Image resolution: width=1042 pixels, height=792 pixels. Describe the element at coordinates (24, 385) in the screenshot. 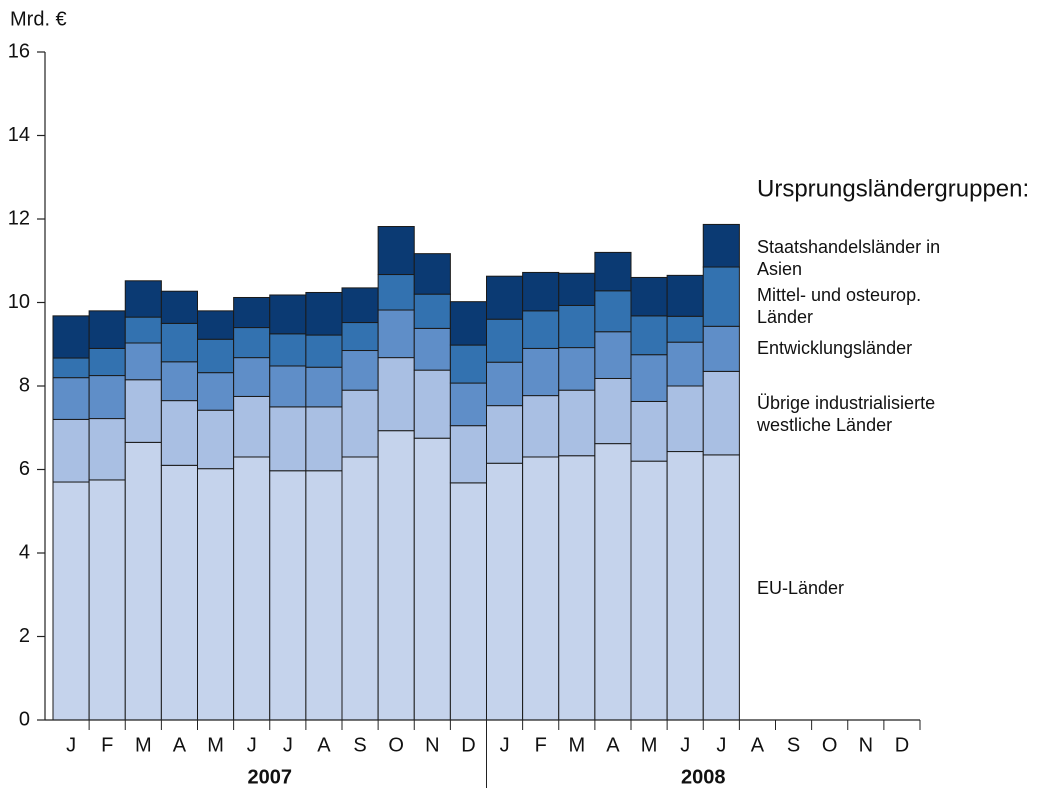

I see `y-tick-label: 8` at that location.